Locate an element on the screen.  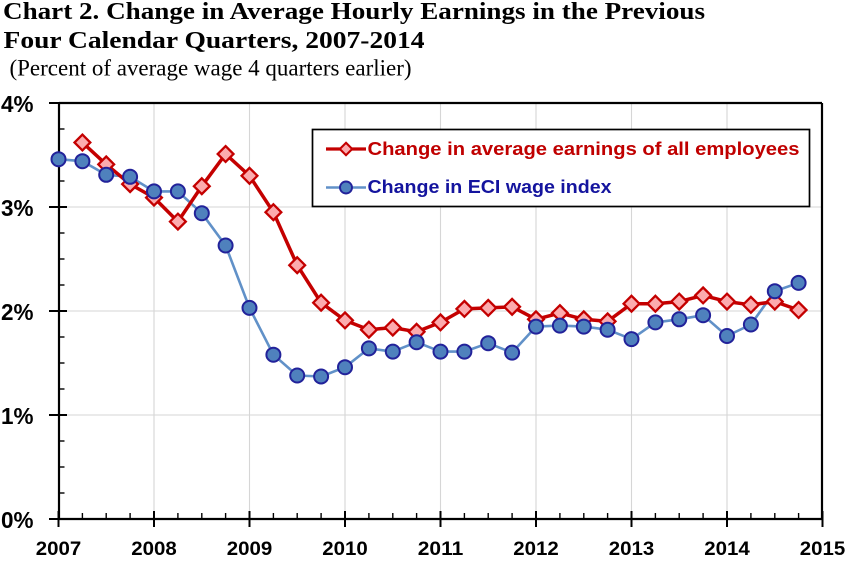
svg-text: 0% is located at coordinates (17, 520).